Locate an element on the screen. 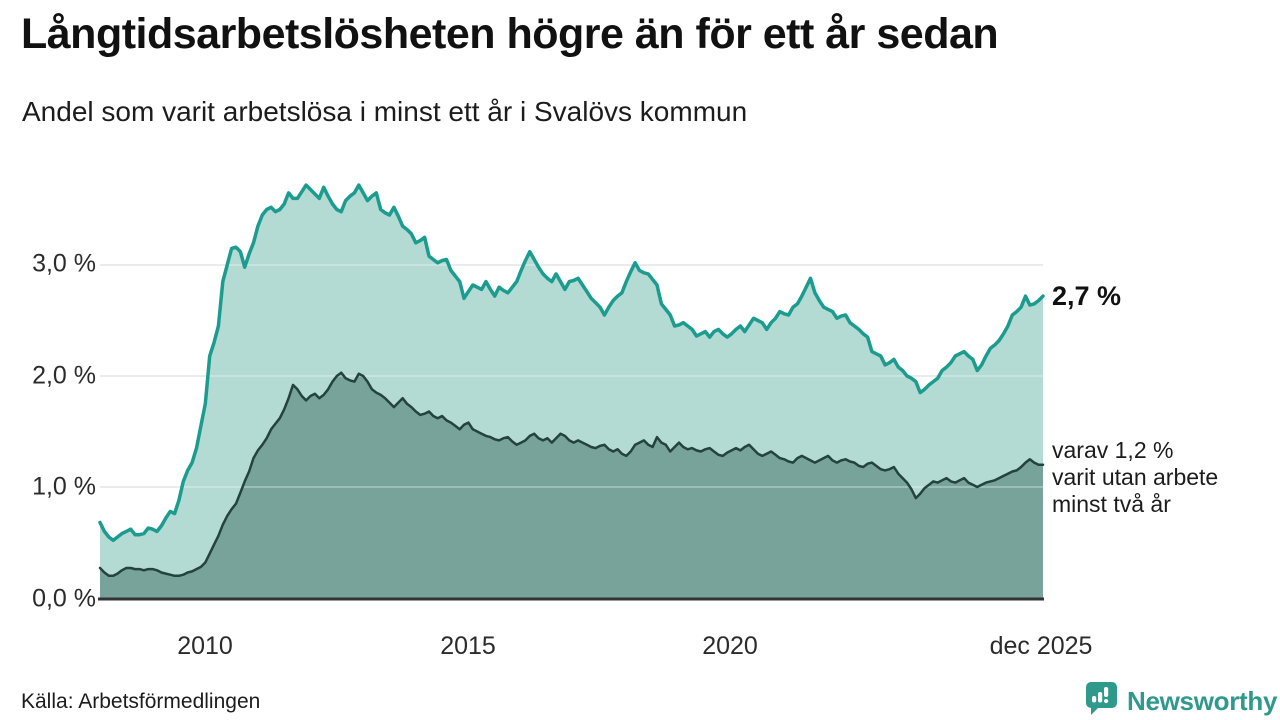 Image resolution: width=1280 pixels, height=720 pixels. source-credit: Källa: Arbetsförmedlingen is located at coordinates (141, 701).